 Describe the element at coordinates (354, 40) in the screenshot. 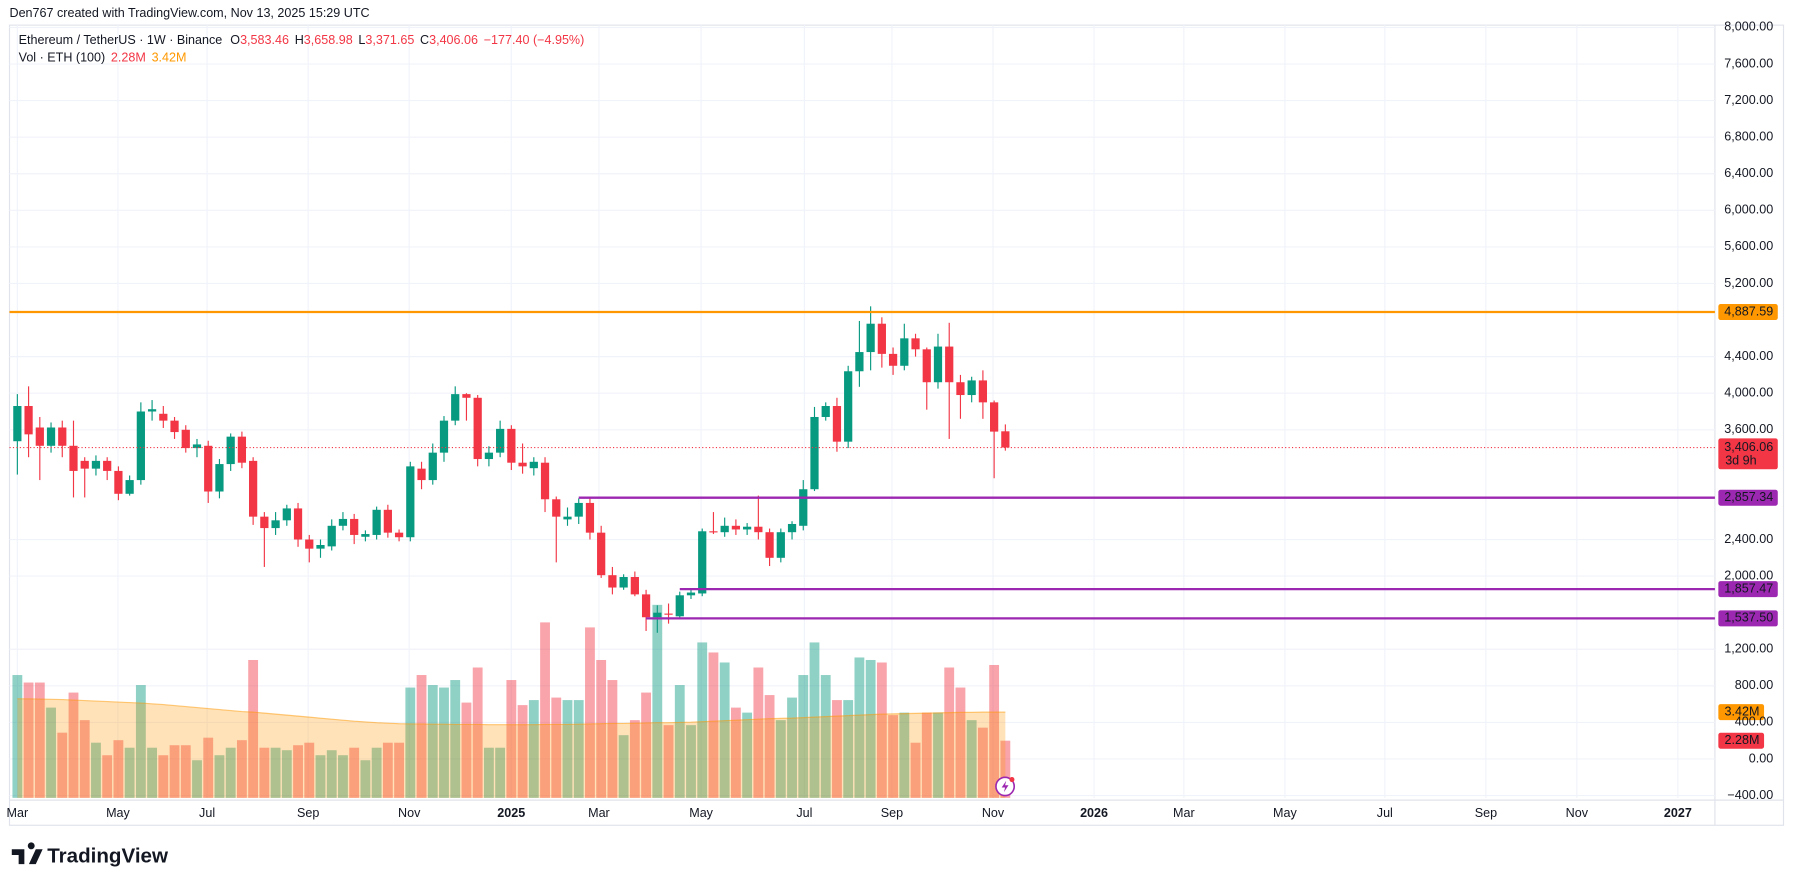

I see `ohlc: O3,583.46 H3,658.98 L3,371.65 C3,406.06` at that location.